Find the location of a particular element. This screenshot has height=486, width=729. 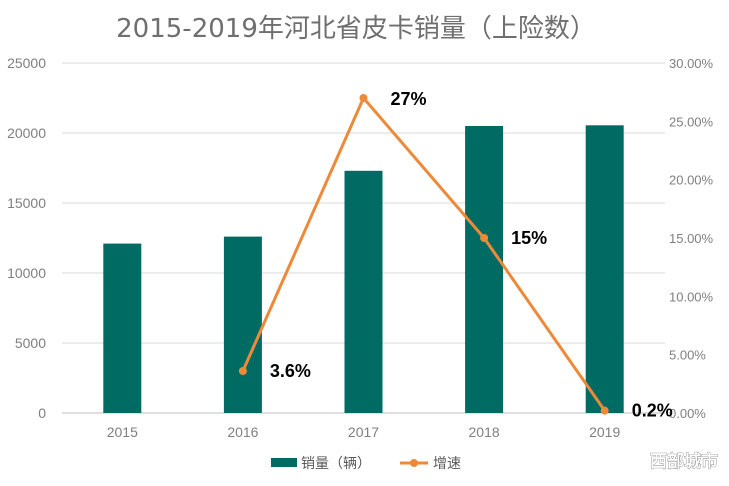

growth-point-2019 is located at coordinates (604, 410).